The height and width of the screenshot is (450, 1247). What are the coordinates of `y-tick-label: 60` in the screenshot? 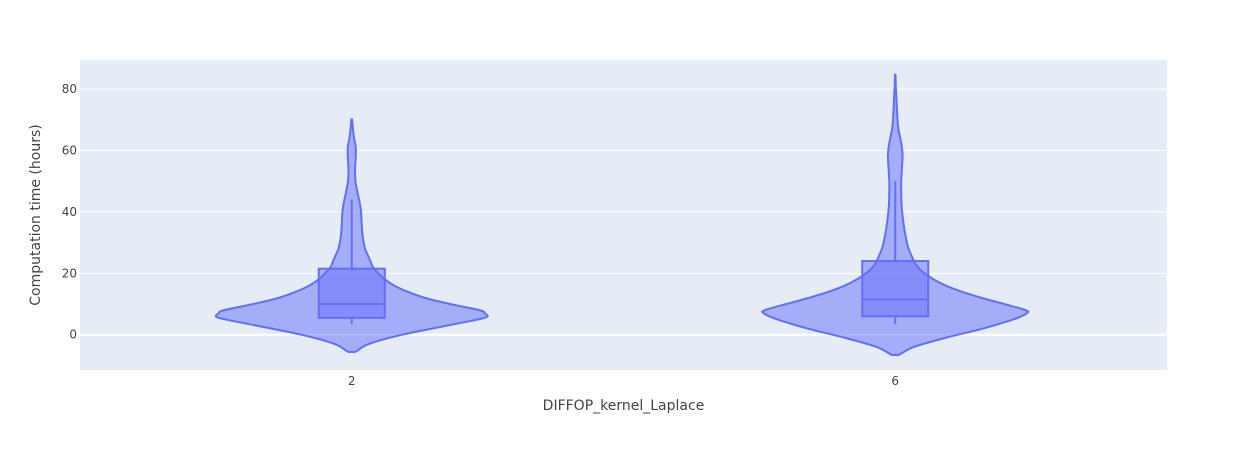 It's located at (69, 151).